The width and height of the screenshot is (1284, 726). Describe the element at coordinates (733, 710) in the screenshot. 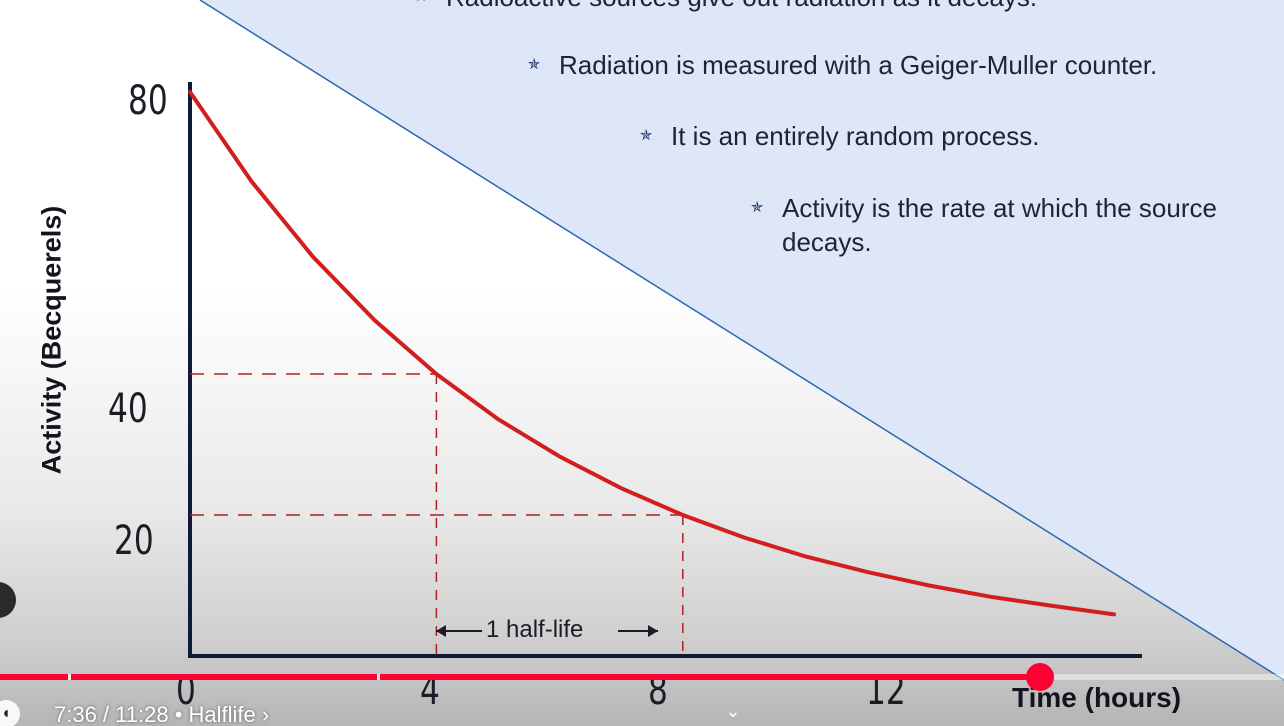

I see `chevron-down-icon: ⌄` at that location.